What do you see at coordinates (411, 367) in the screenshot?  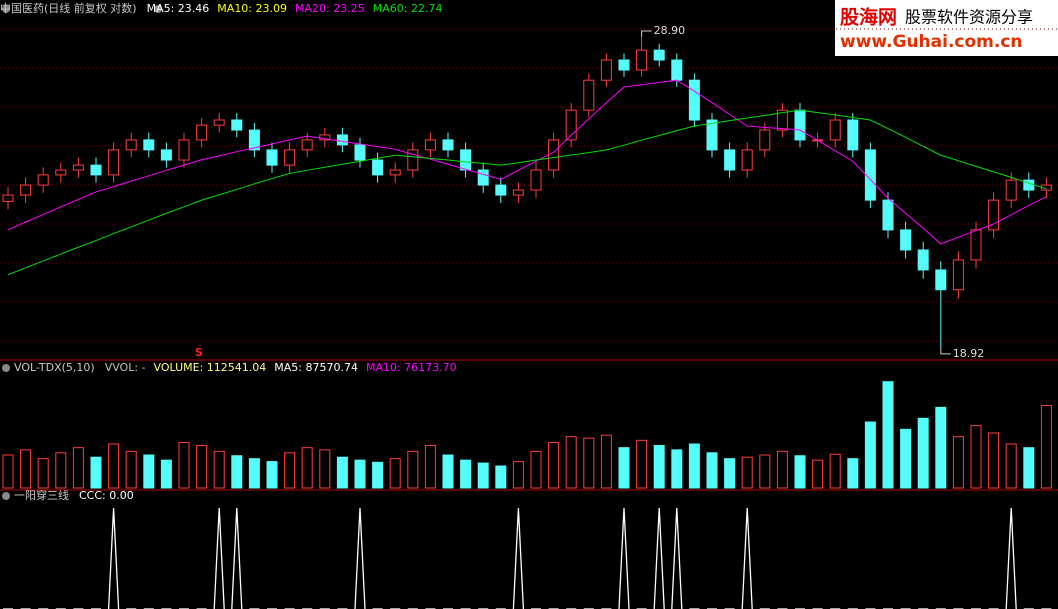 I see `legend-item: MA10: 76173.70` at bounding box center [411, 367].